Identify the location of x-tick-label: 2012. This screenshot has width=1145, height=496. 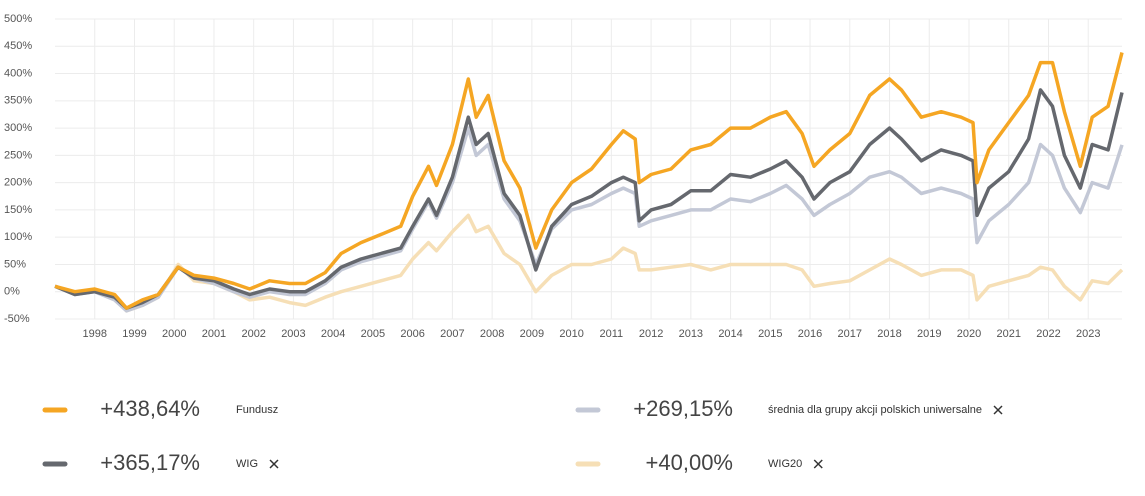
(651, 334).